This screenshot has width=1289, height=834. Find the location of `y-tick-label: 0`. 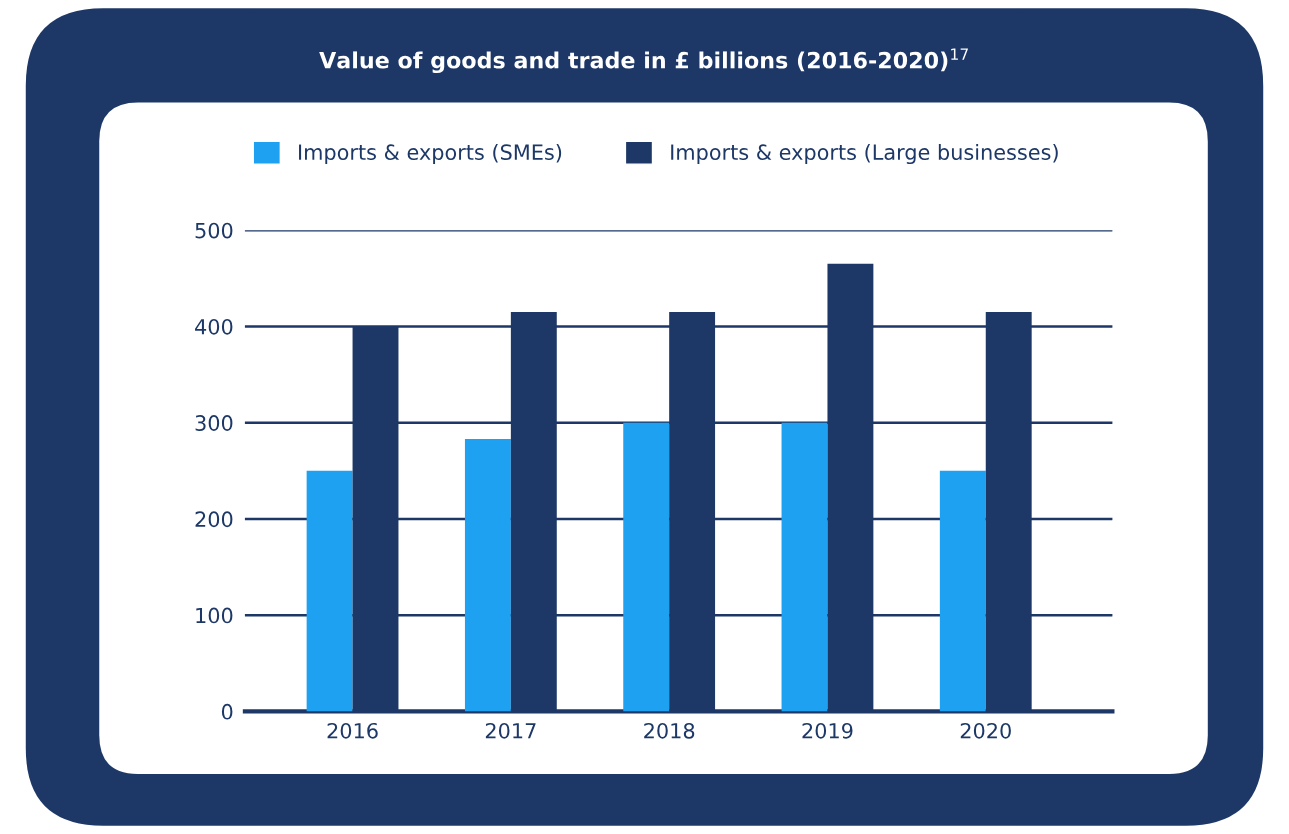

y-tick-label: 0 is located at coordinates (227, 711).